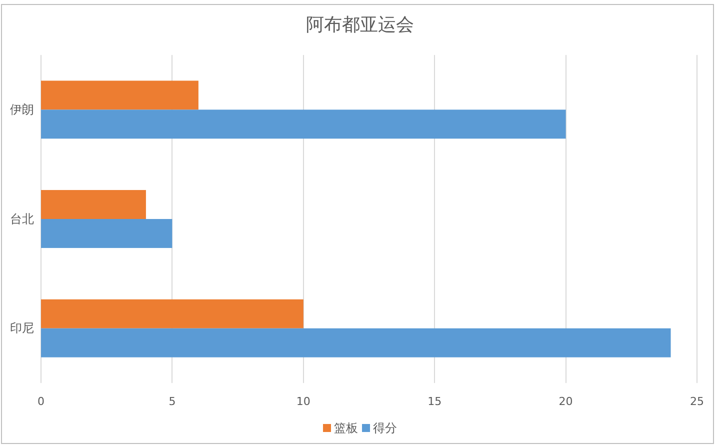  What do you see at coordinates (346, 428) in the screenshot?
I see `legend-label: 篮板` at bounding box center [346, 428].